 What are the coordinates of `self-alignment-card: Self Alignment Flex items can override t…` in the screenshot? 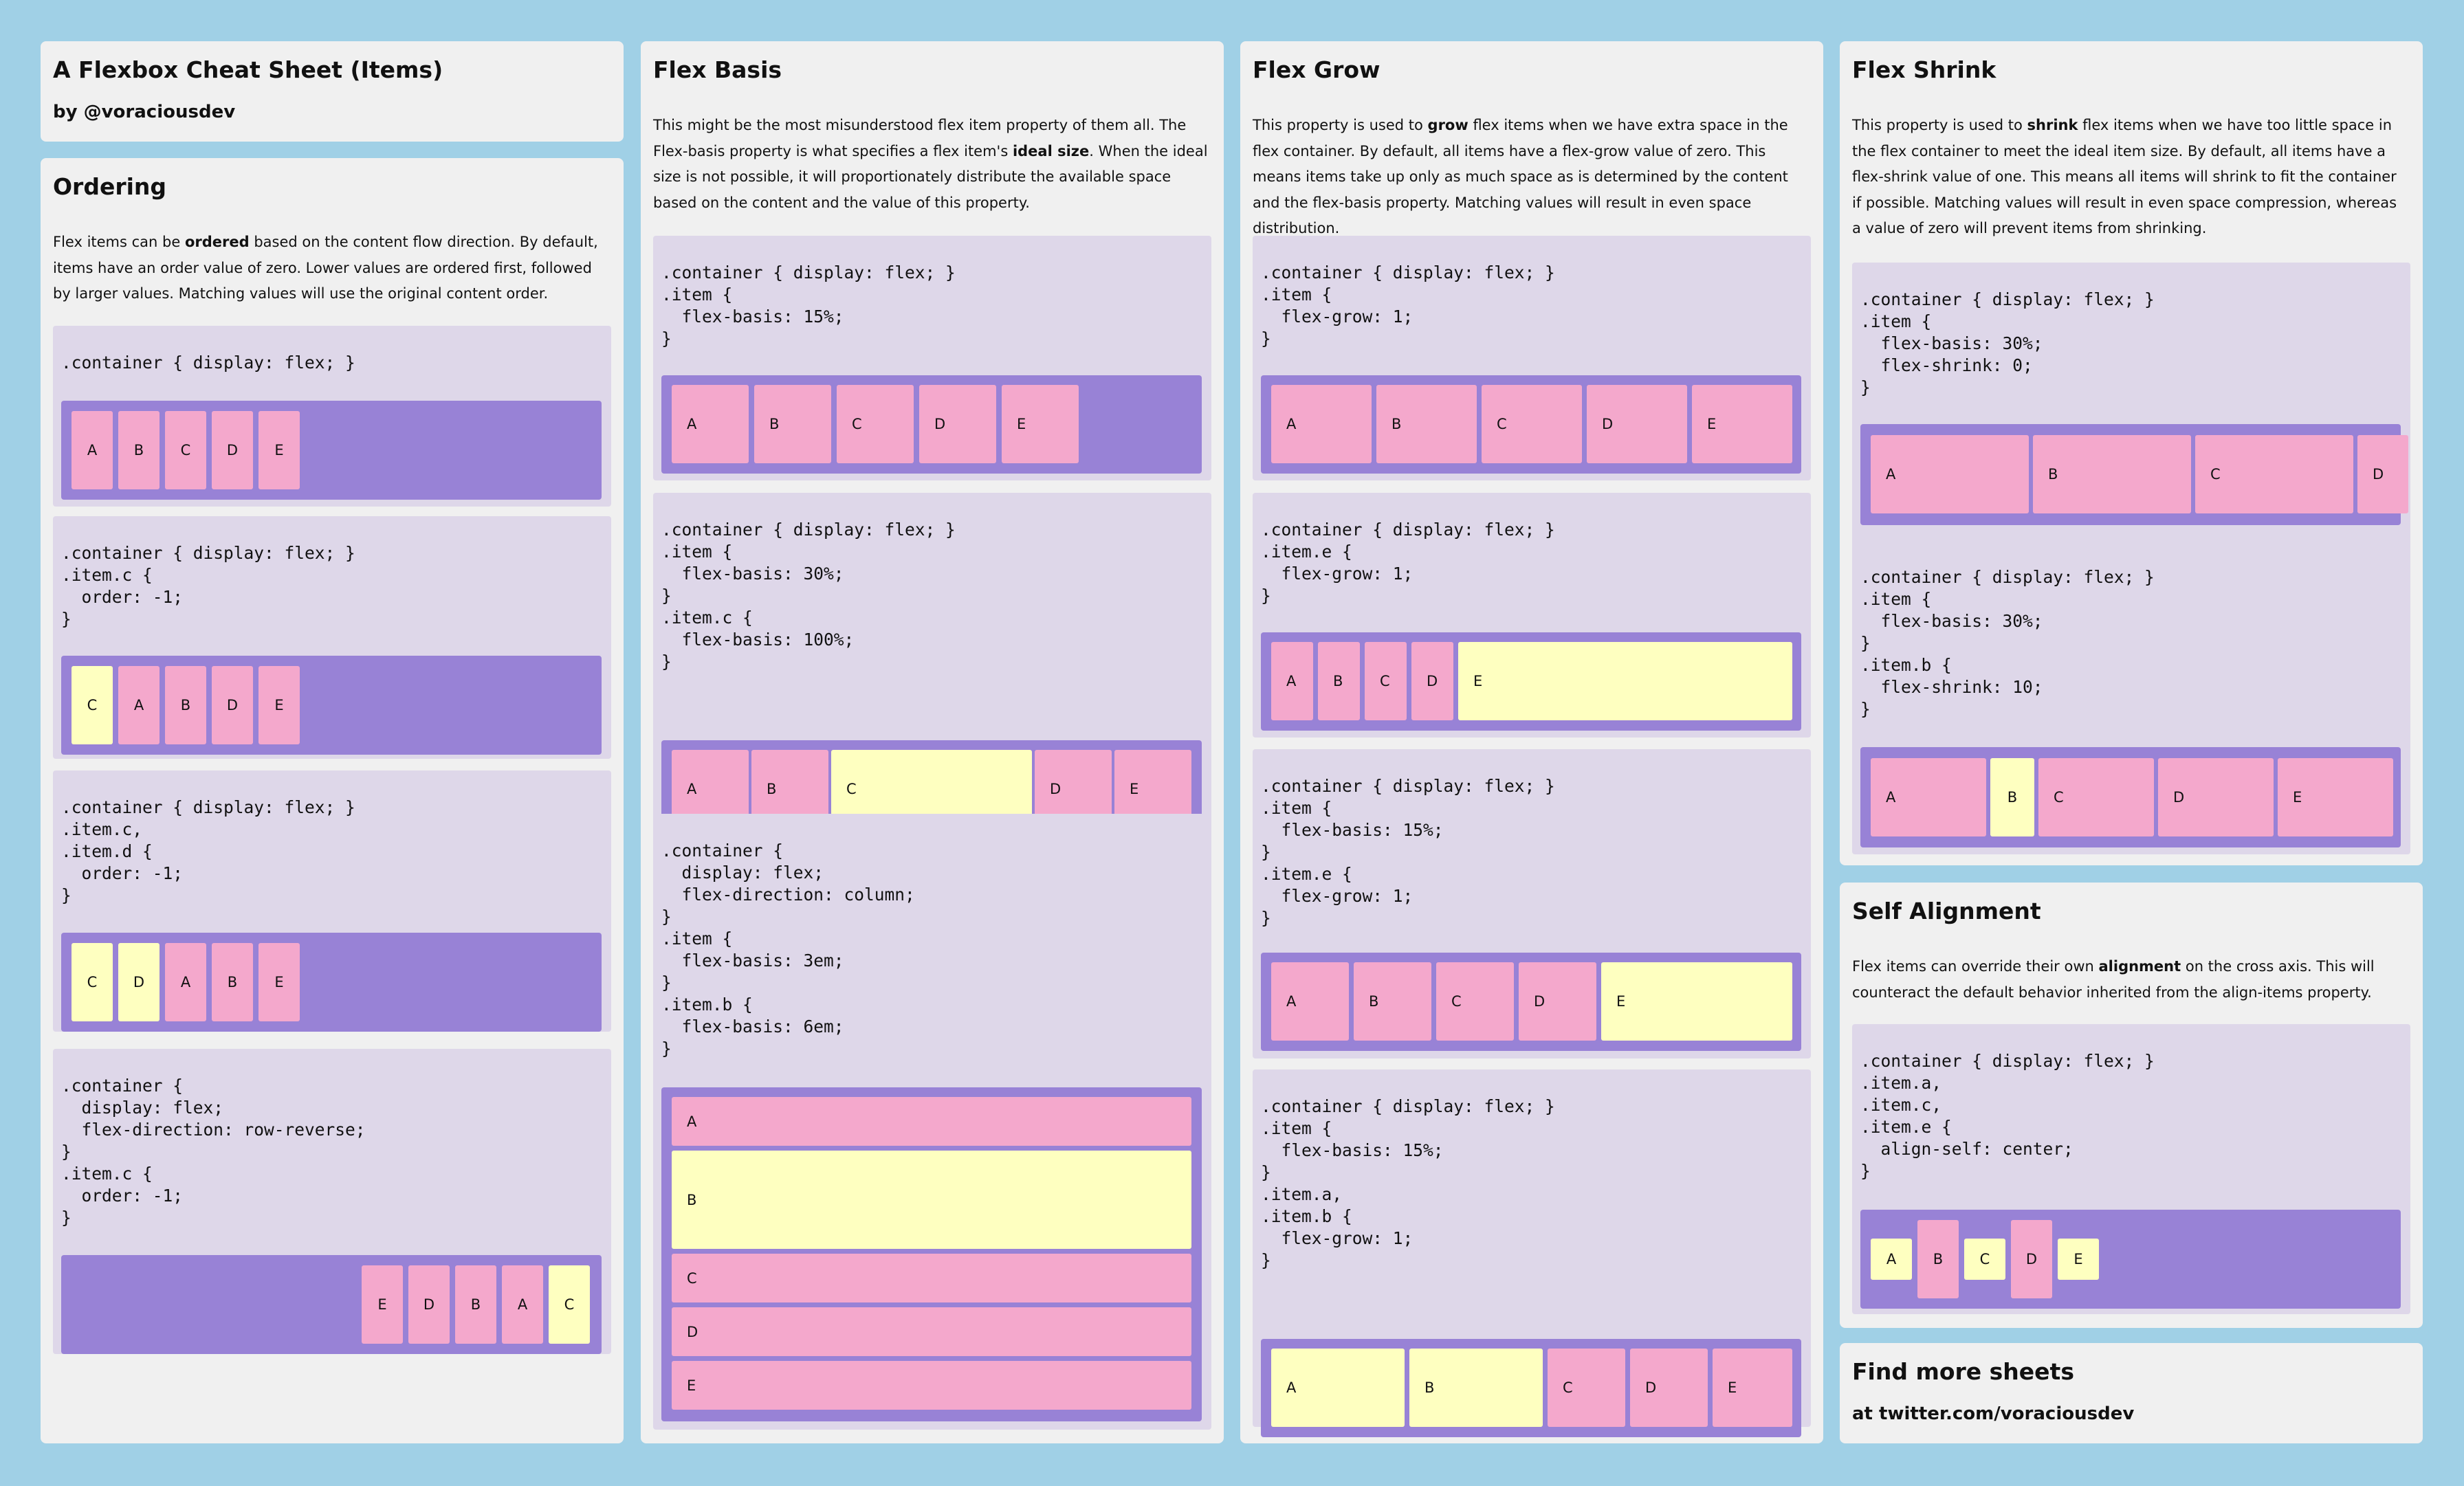 It's located at (2131, 1106).